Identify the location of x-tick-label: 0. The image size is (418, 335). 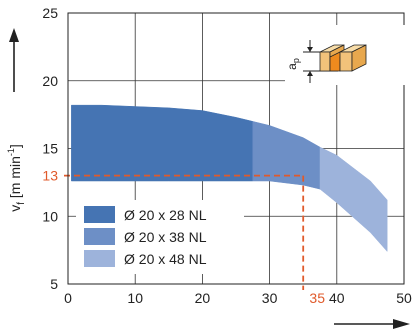
(68, 298).